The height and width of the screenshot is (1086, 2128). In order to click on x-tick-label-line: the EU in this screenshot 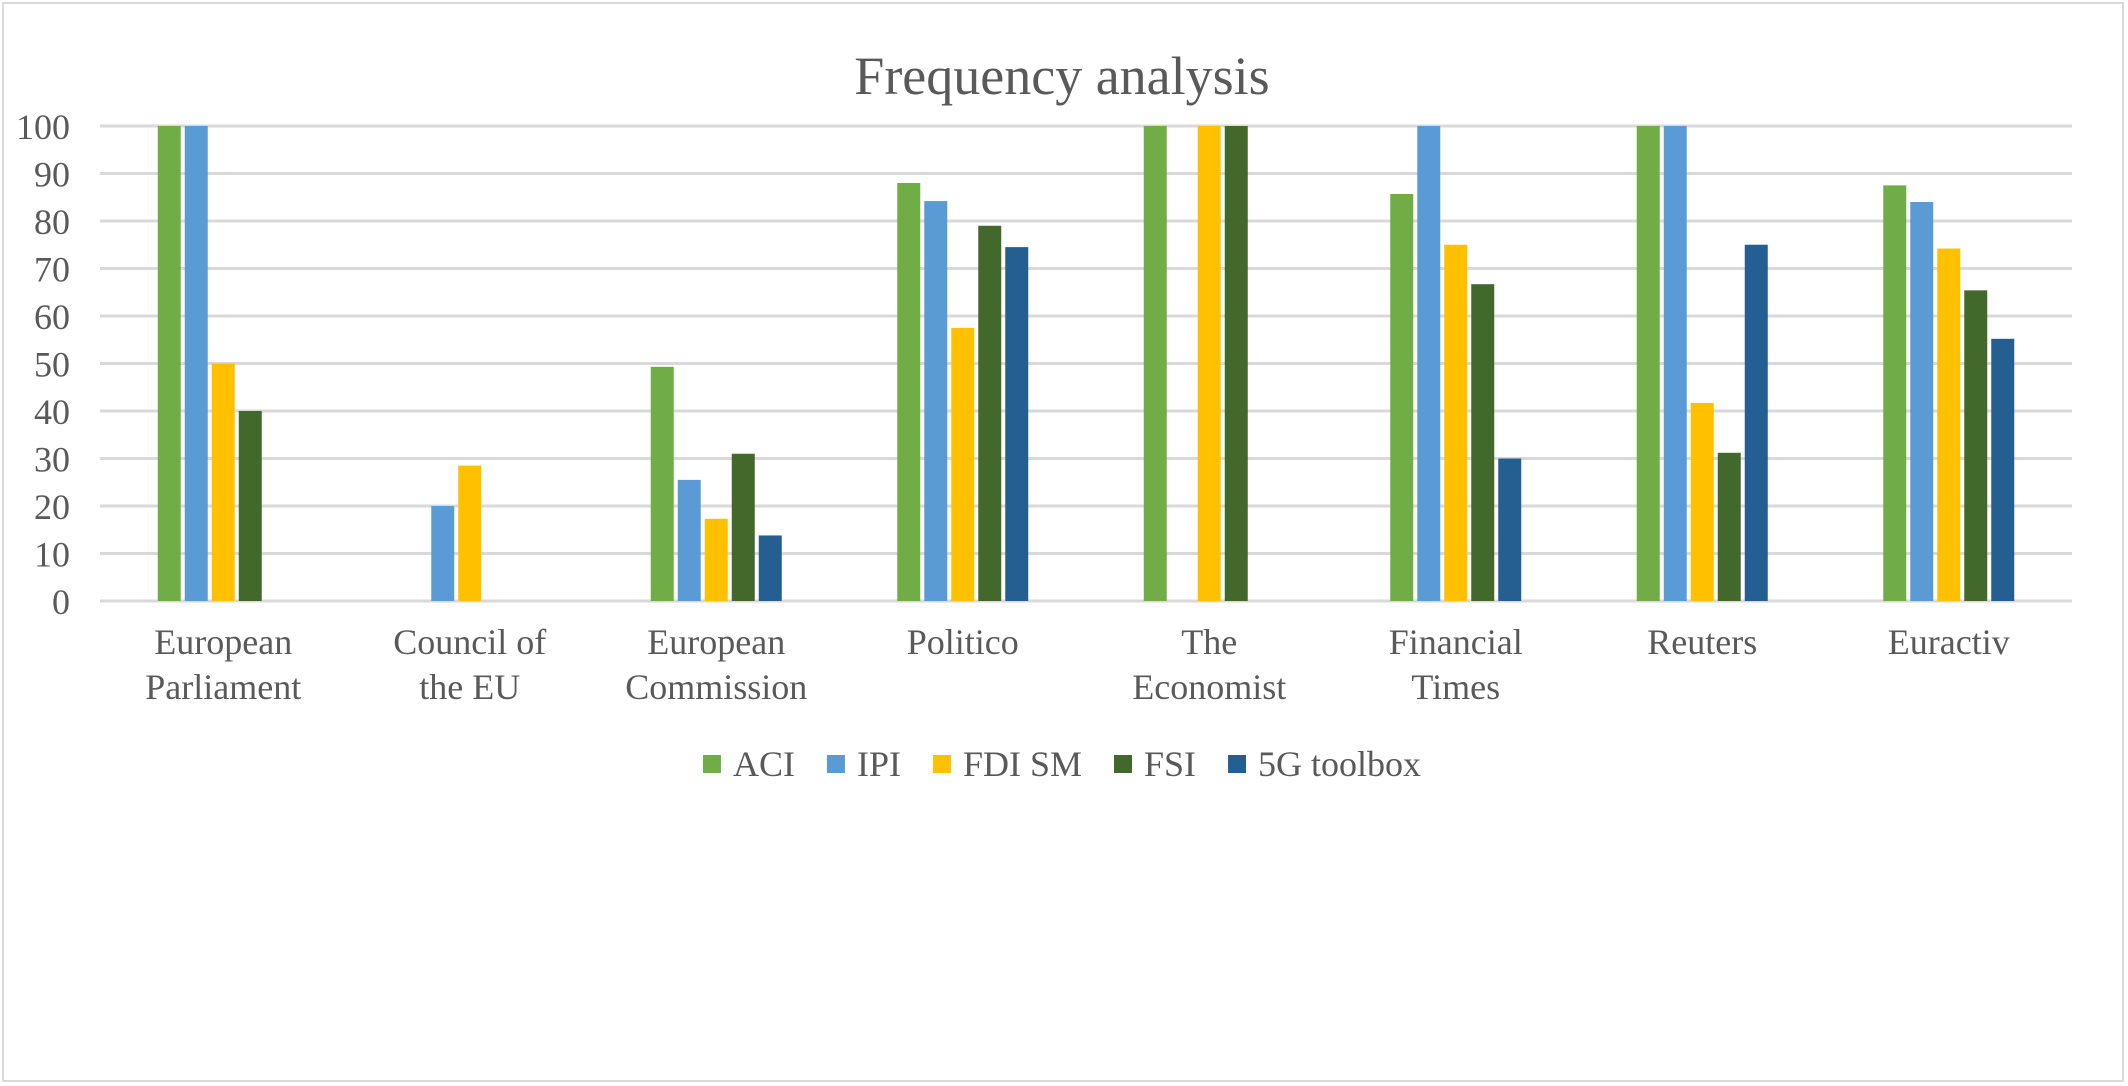, I will do `click(469, 687)`.